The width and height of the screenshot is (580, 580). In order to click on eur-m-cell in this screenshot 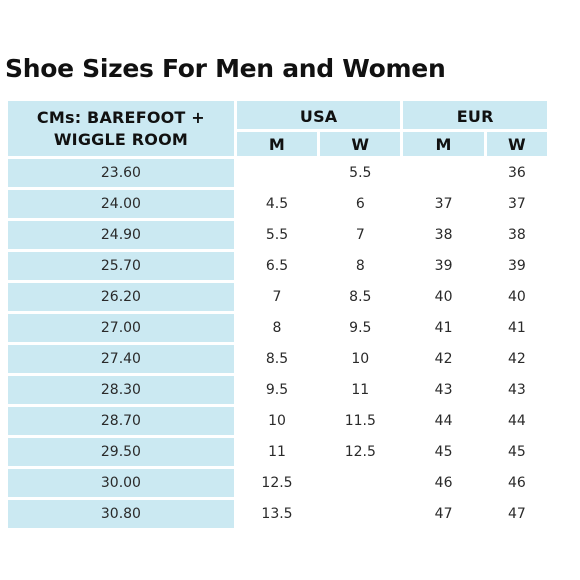, I will do `click(443, 173)`.